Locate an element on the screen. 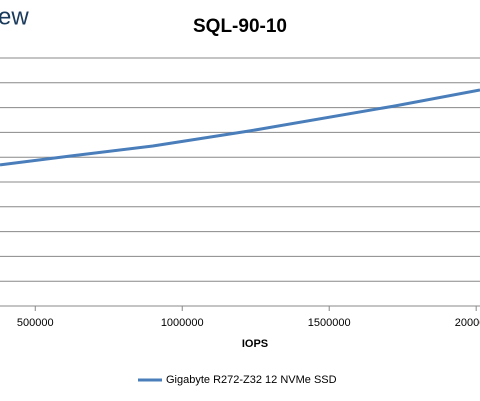 Image resolution: width=480 pixels, height=401 pixels. logo: ew is located at coordinates (14, 16).